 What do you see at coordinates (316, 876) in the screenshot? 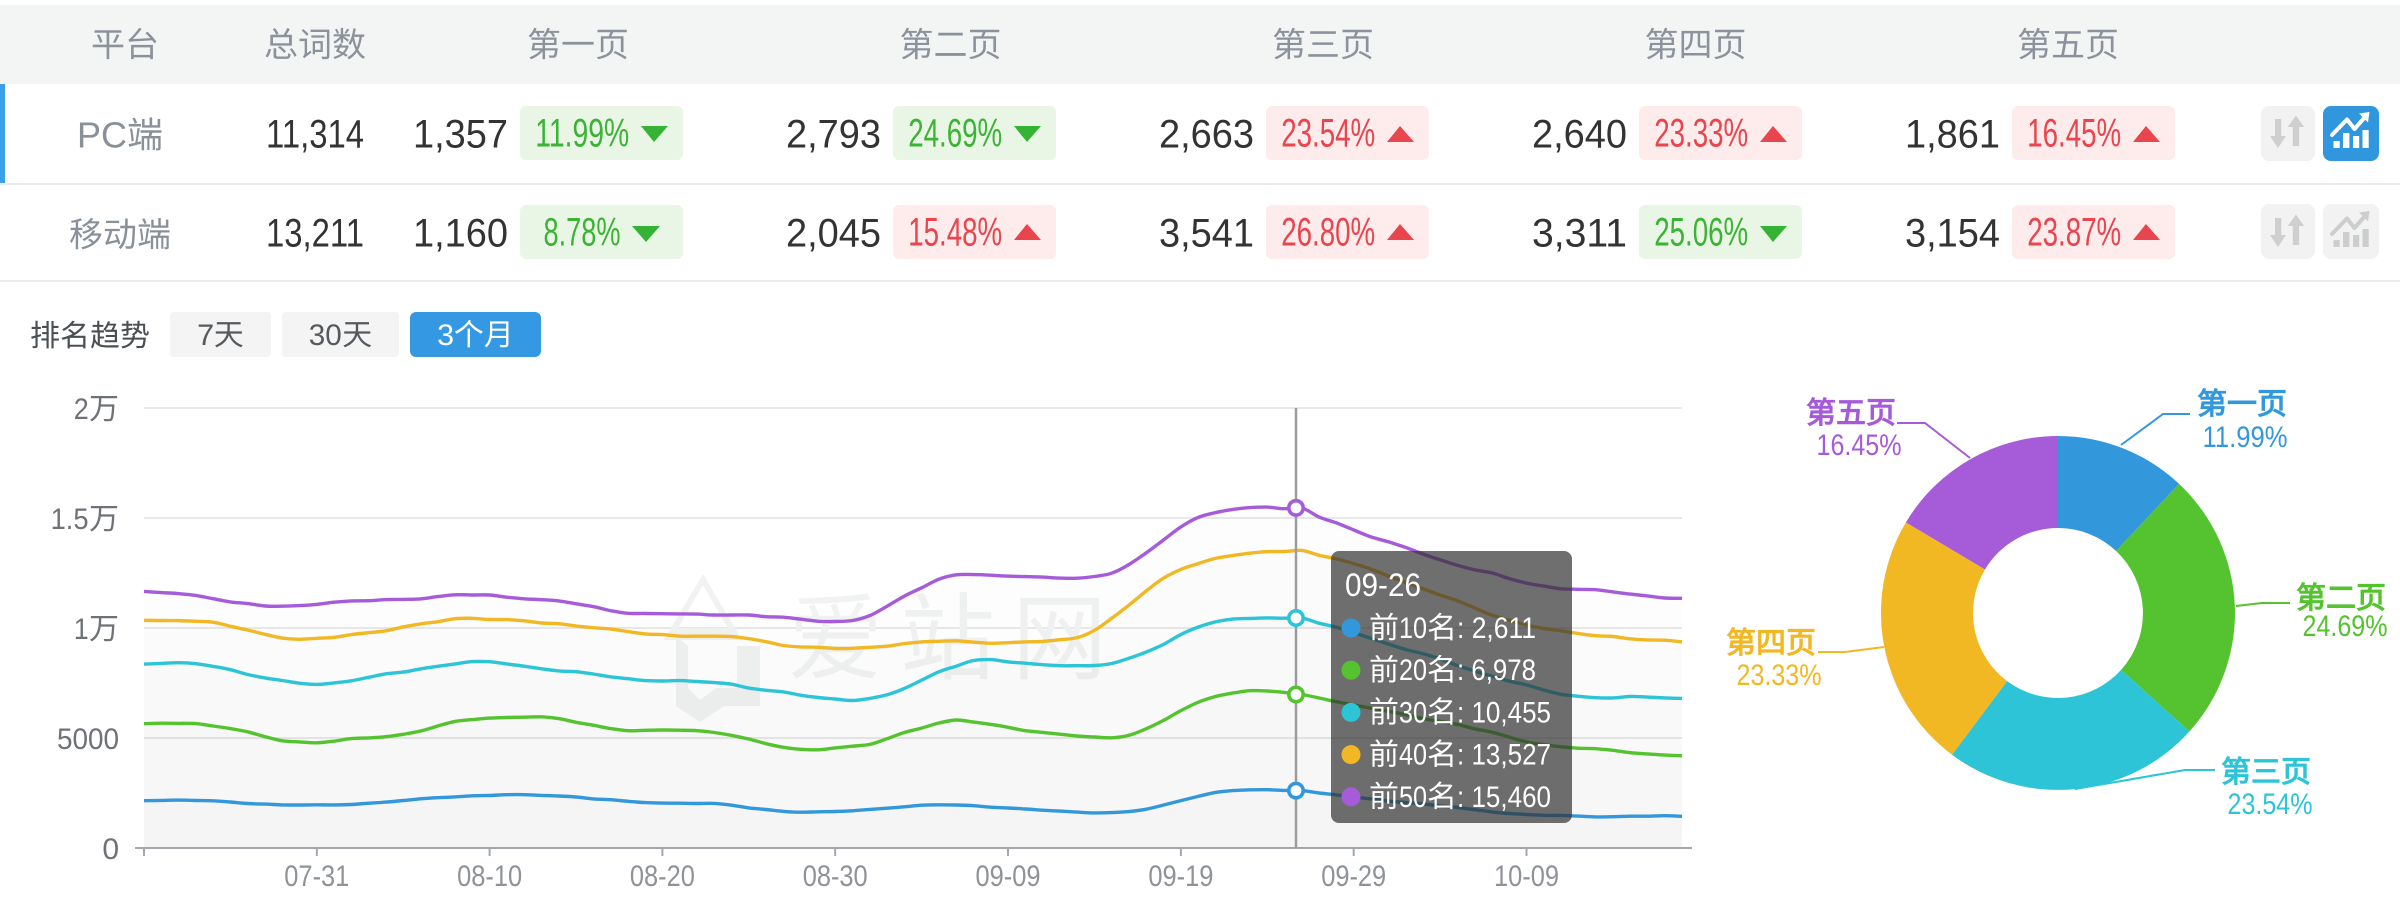
I see `svg-text: 07-31` at bounding box center [316, 876].